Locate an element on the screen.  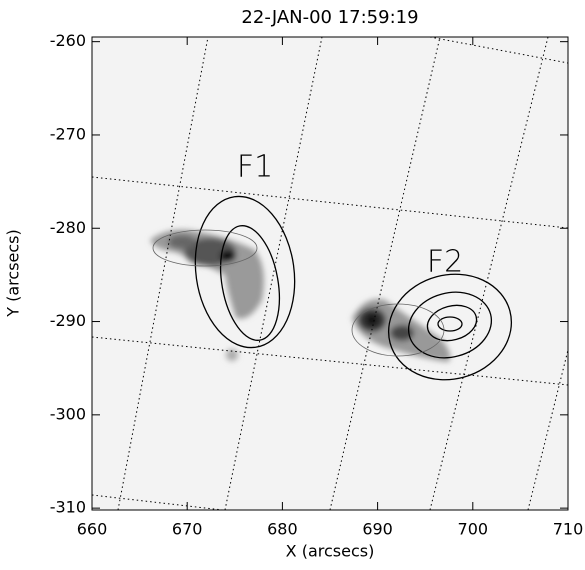
x-tick-label: 710 is located at coordinates (568, 529).